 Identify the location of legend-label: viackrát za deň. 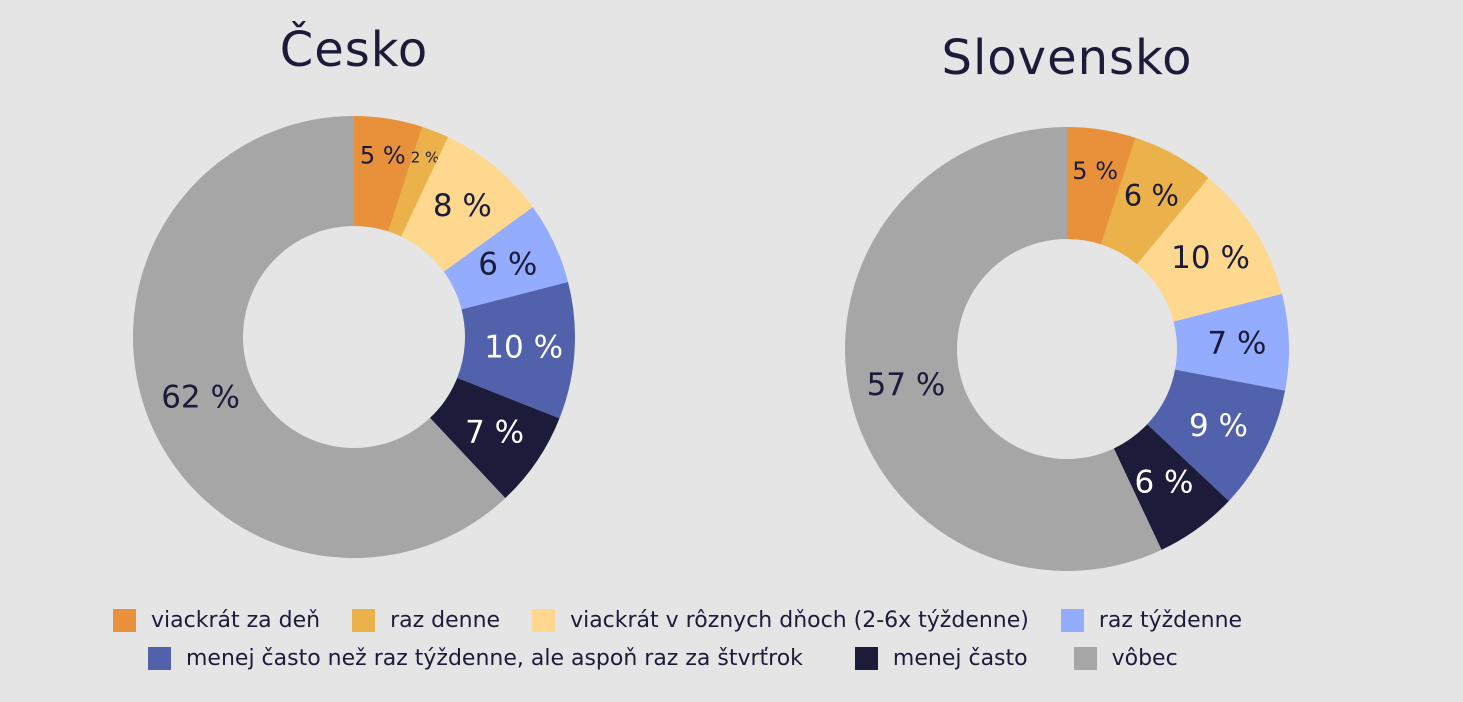
(236, 620).